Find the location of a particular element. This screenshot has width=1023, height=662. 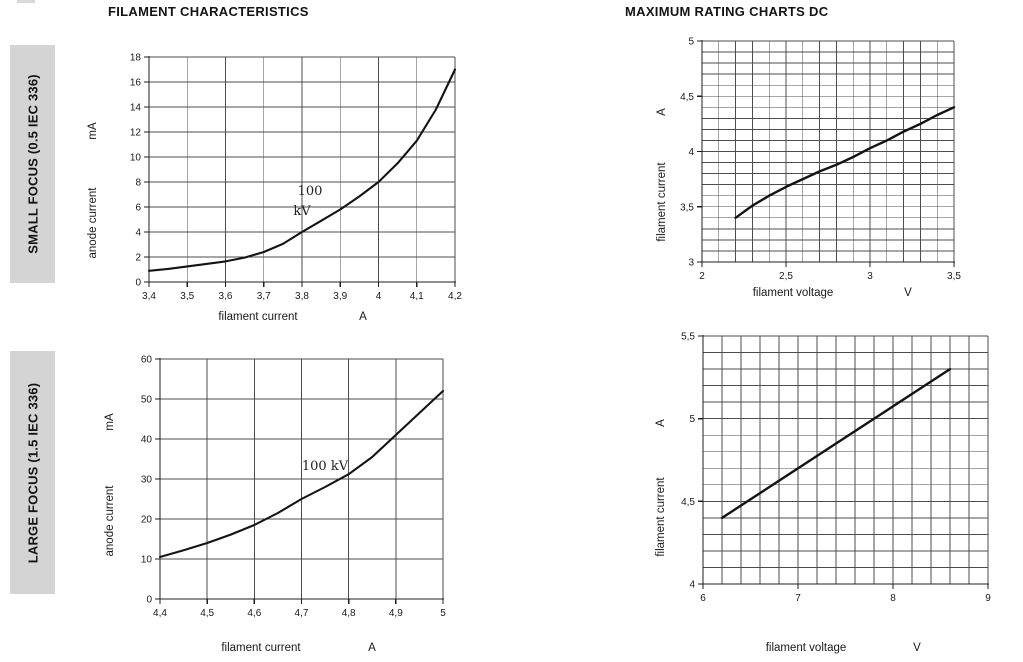

x-tick-label: 5 is located at coordinates (443, 613).